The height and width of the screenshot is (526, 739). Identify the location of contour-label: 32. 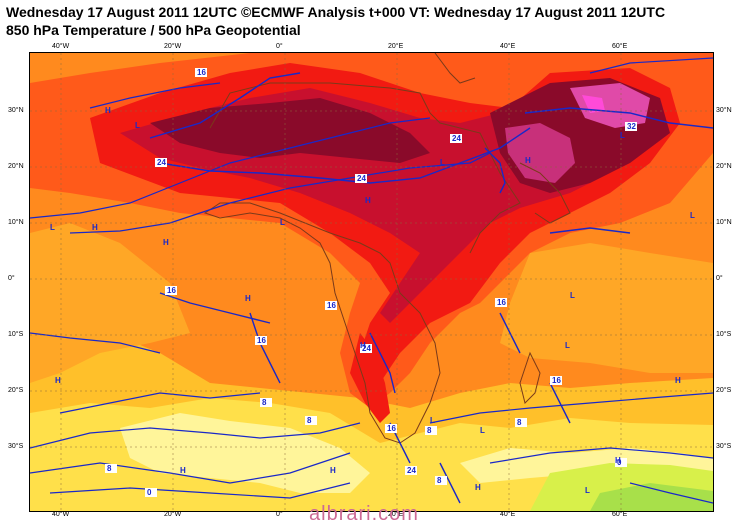
(631, 126).